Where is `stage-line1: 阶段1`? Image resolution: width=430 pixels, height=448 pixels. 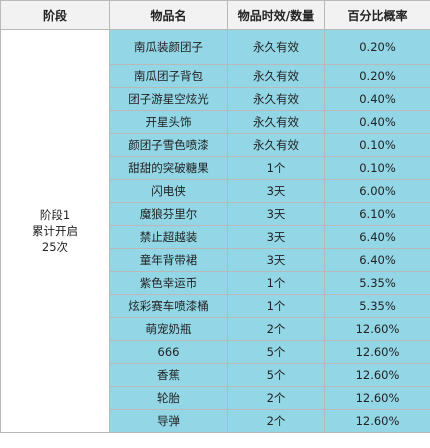
stage-line1: 阶段1 is located at coordinates (55, 215).